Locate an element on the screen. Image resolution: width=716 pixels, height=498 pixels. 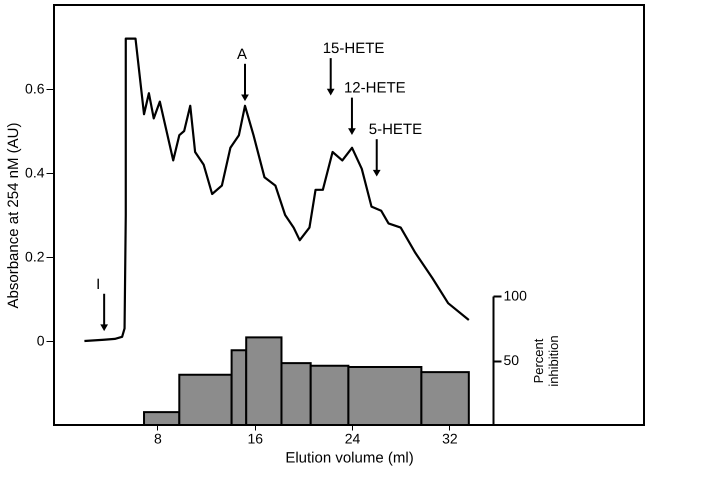
x-tick-label: 8 is located at coordinates (158, 438).